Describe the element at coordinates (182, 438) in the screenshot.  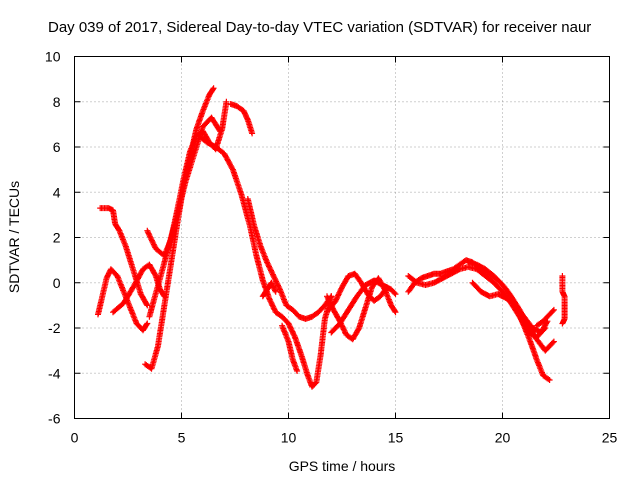
I see `x-tick-label: 5` at that location.